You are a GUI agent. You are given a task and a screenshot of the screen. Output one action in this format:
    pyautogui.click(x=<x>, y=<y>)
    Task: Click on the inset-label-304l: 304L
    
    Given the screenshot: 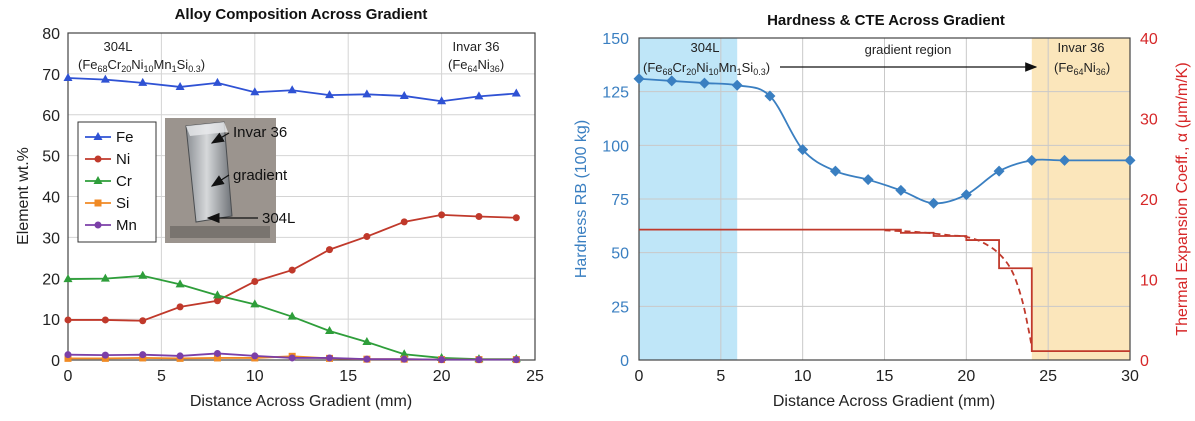 What is the action you would take?
    pyautogui.click(x=278, y=218)
    